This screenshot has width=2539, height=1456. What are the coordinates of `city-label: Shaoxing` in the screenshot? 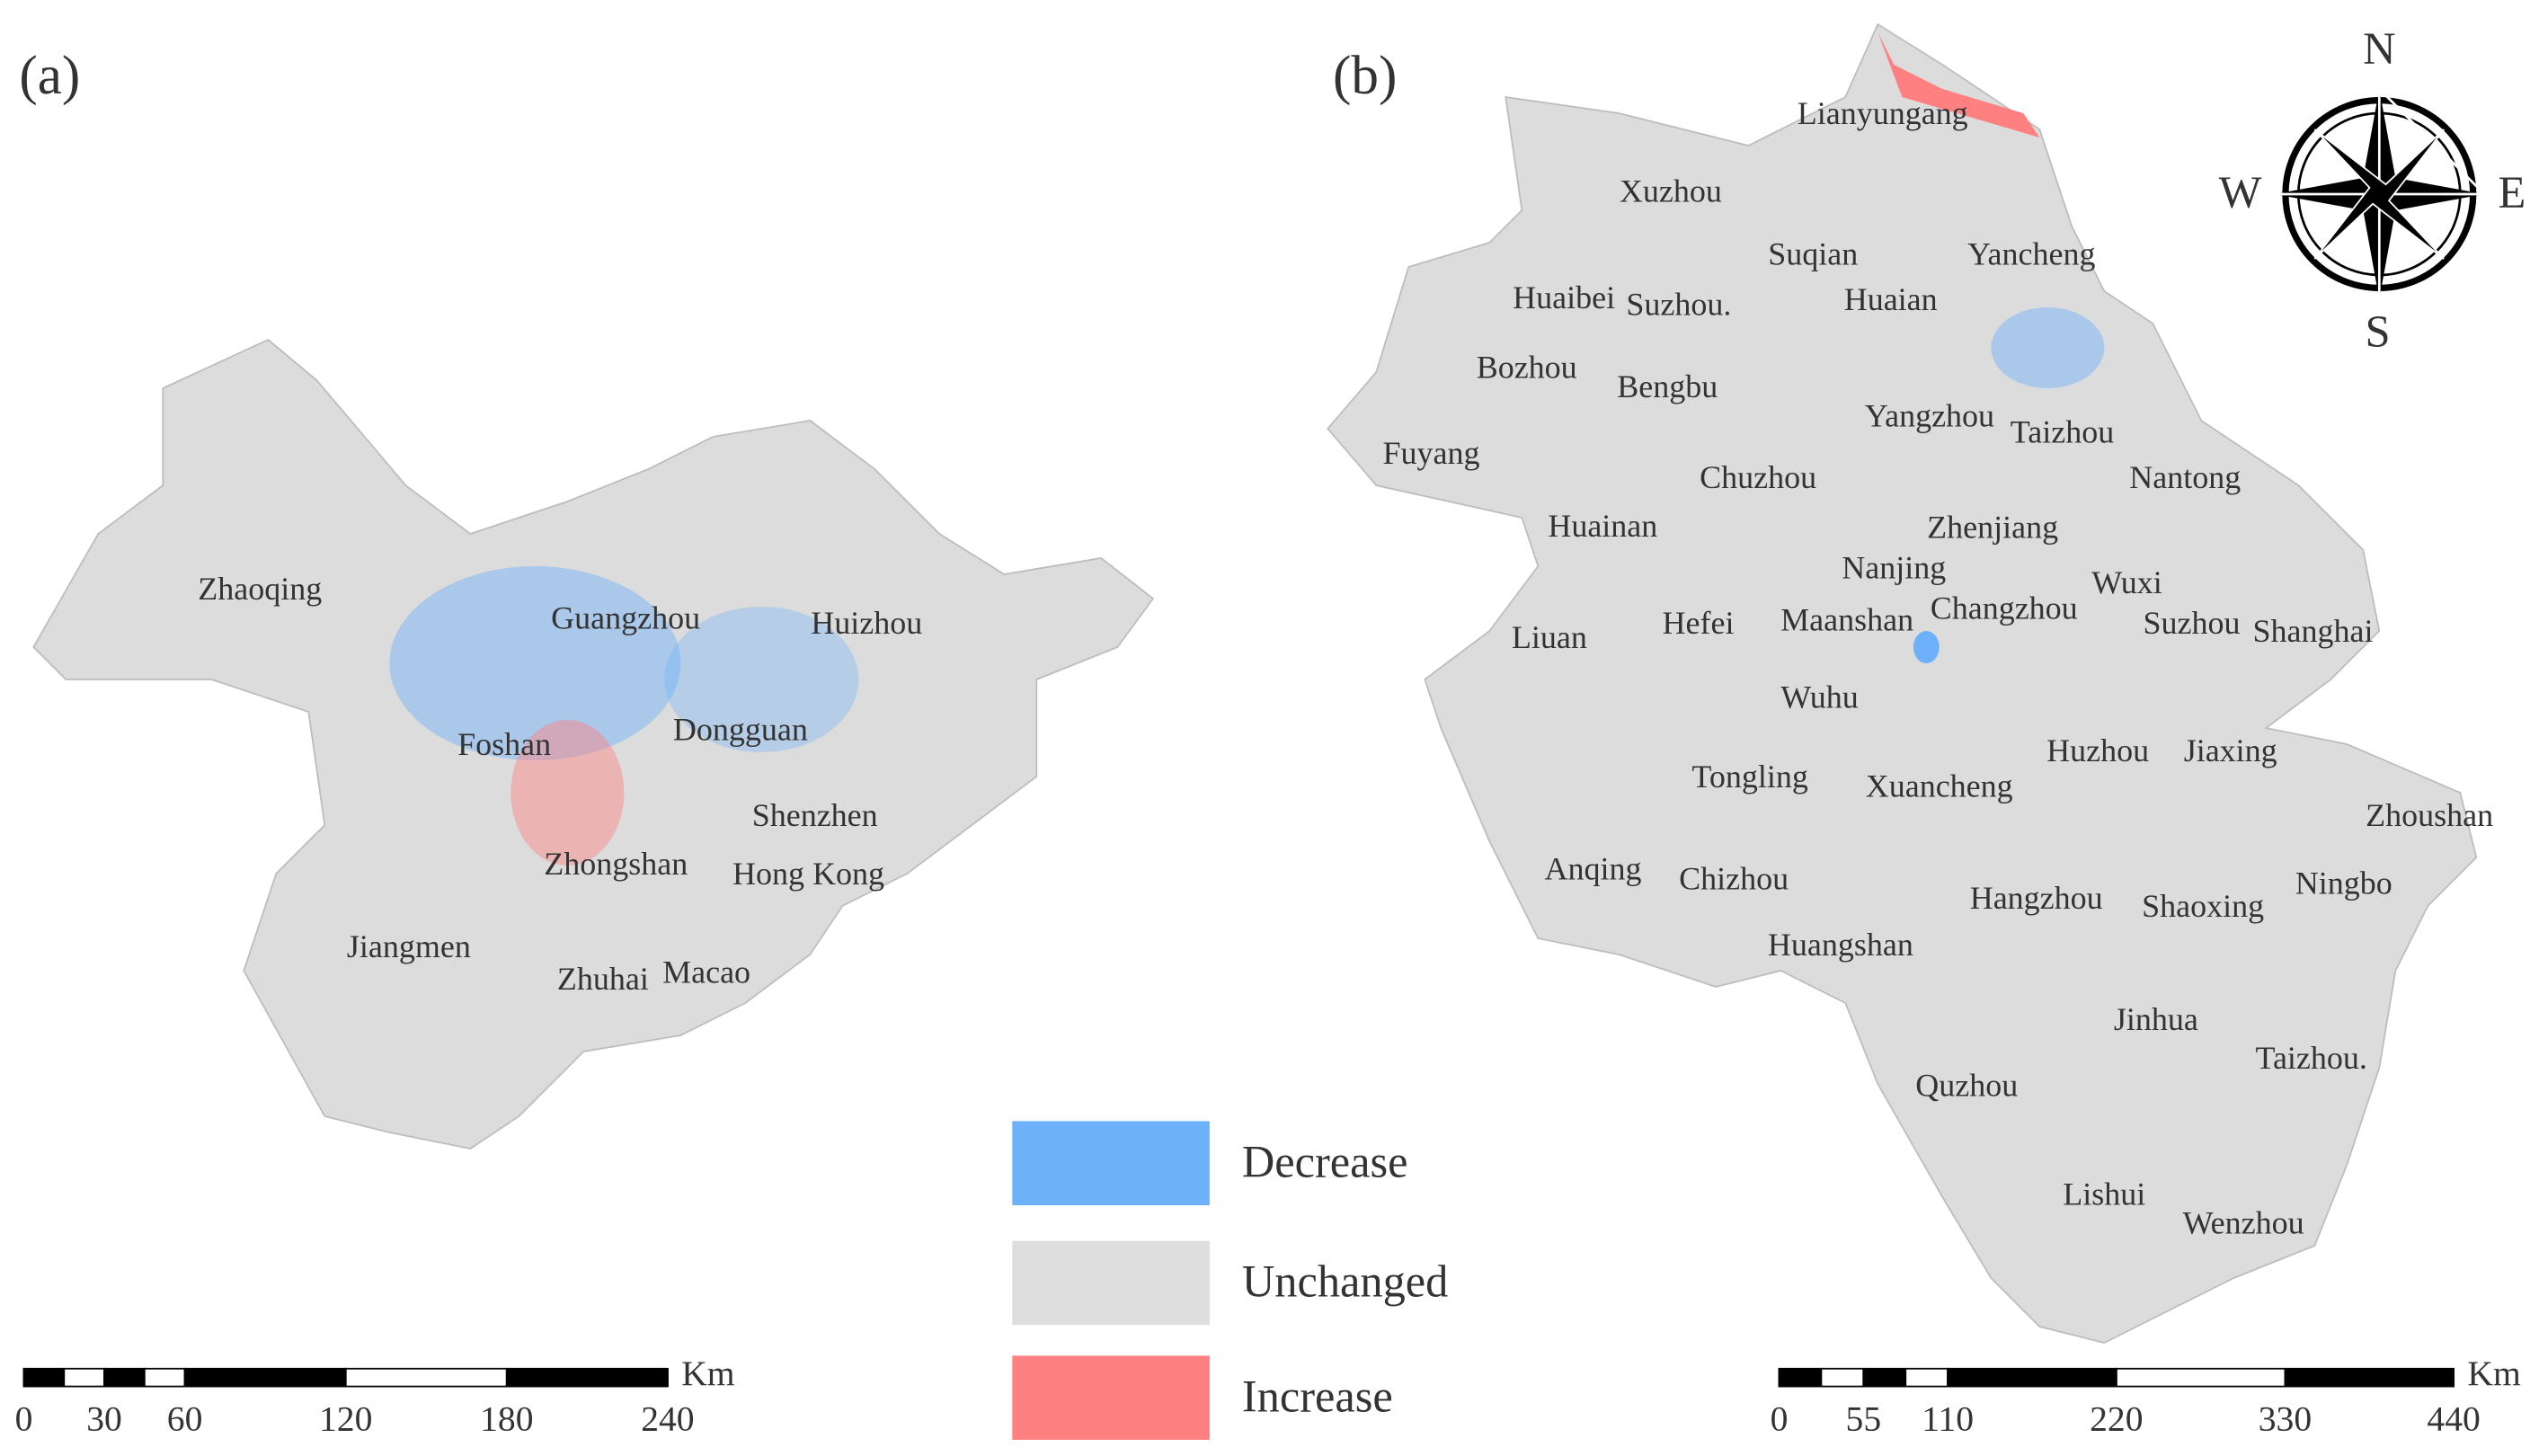 It's located at (2203, 906).